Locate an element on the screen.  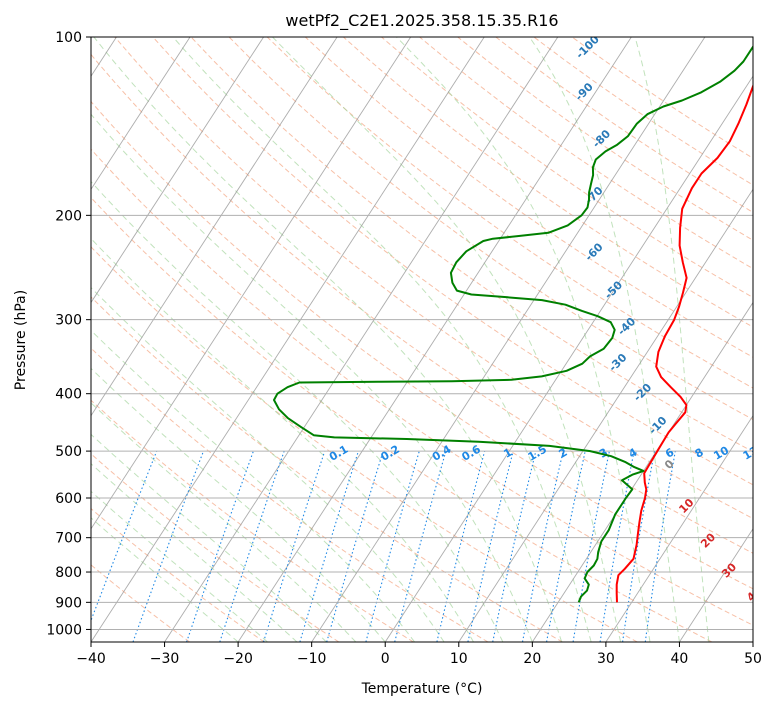
x-axis-label: Temperature (°C) is located at coordinates (422, 689).